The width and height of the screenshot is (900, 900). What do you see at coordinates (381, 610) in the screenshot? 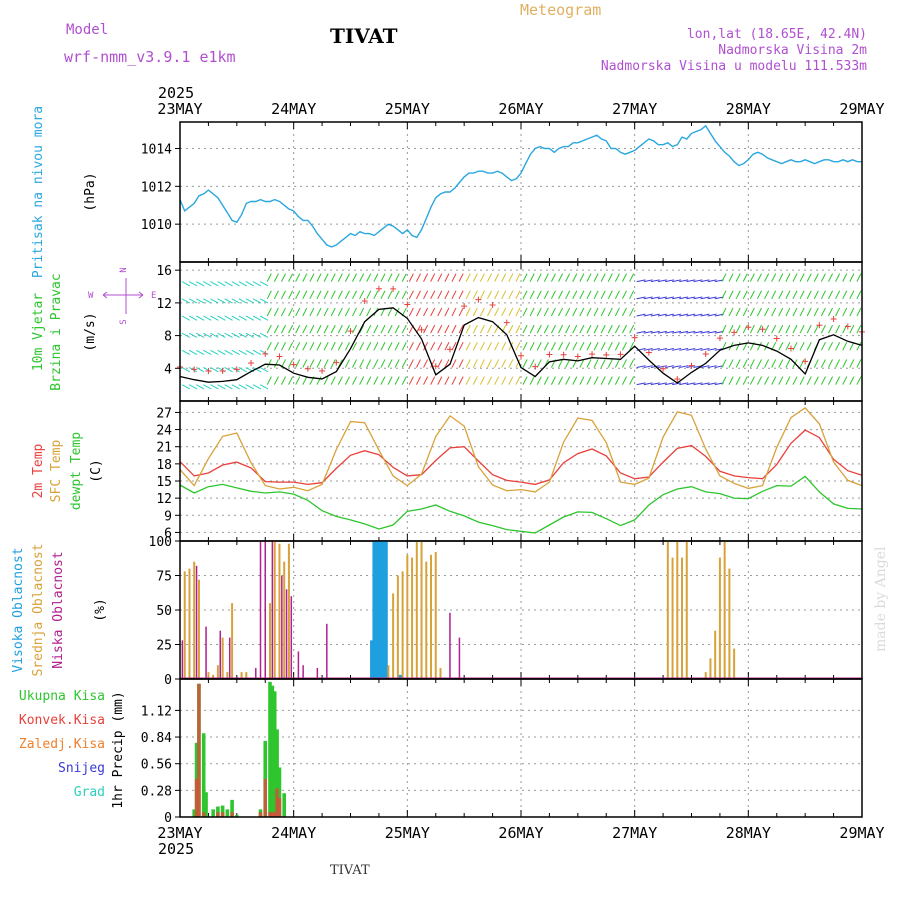
I see `cloud-bar-visoka` at bounding box center [381, 610].